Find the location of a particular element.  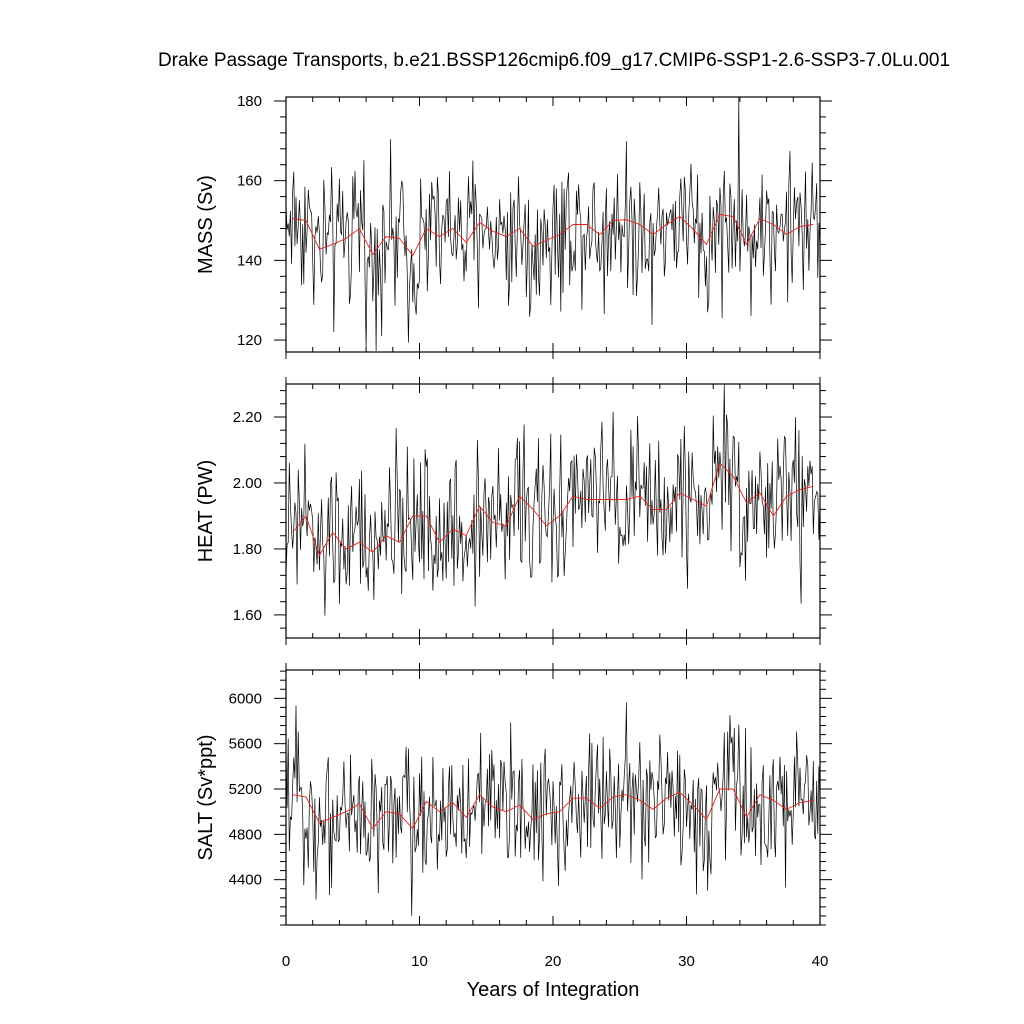

y-tick-label: 5600 is located at coordinates (245, 744).